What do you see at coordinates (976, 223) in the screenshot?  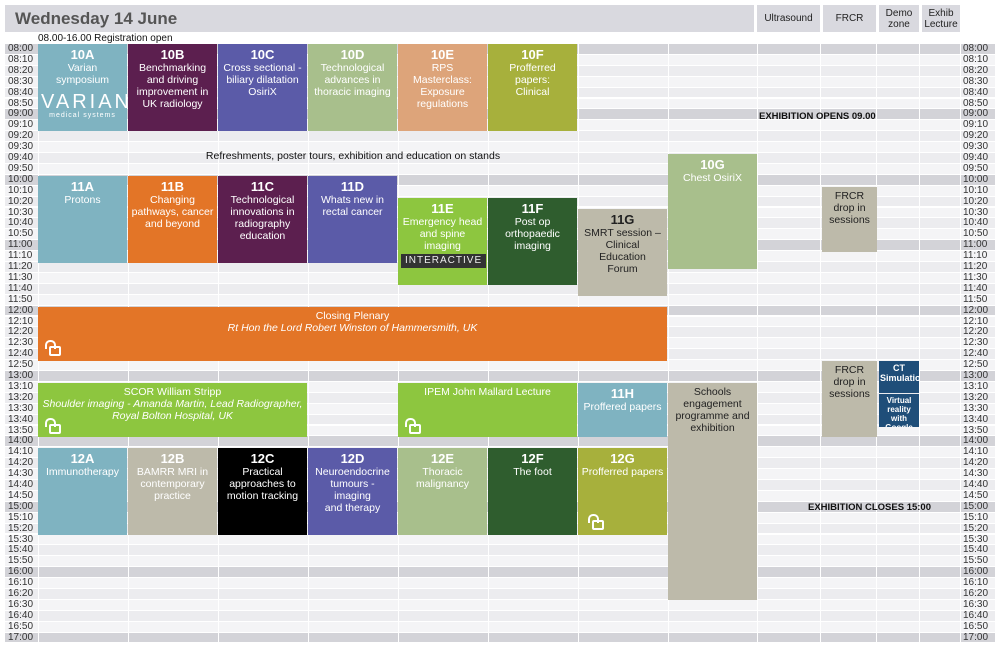 I see `time-label-right: 10:40` at bounding box center [976, 223].